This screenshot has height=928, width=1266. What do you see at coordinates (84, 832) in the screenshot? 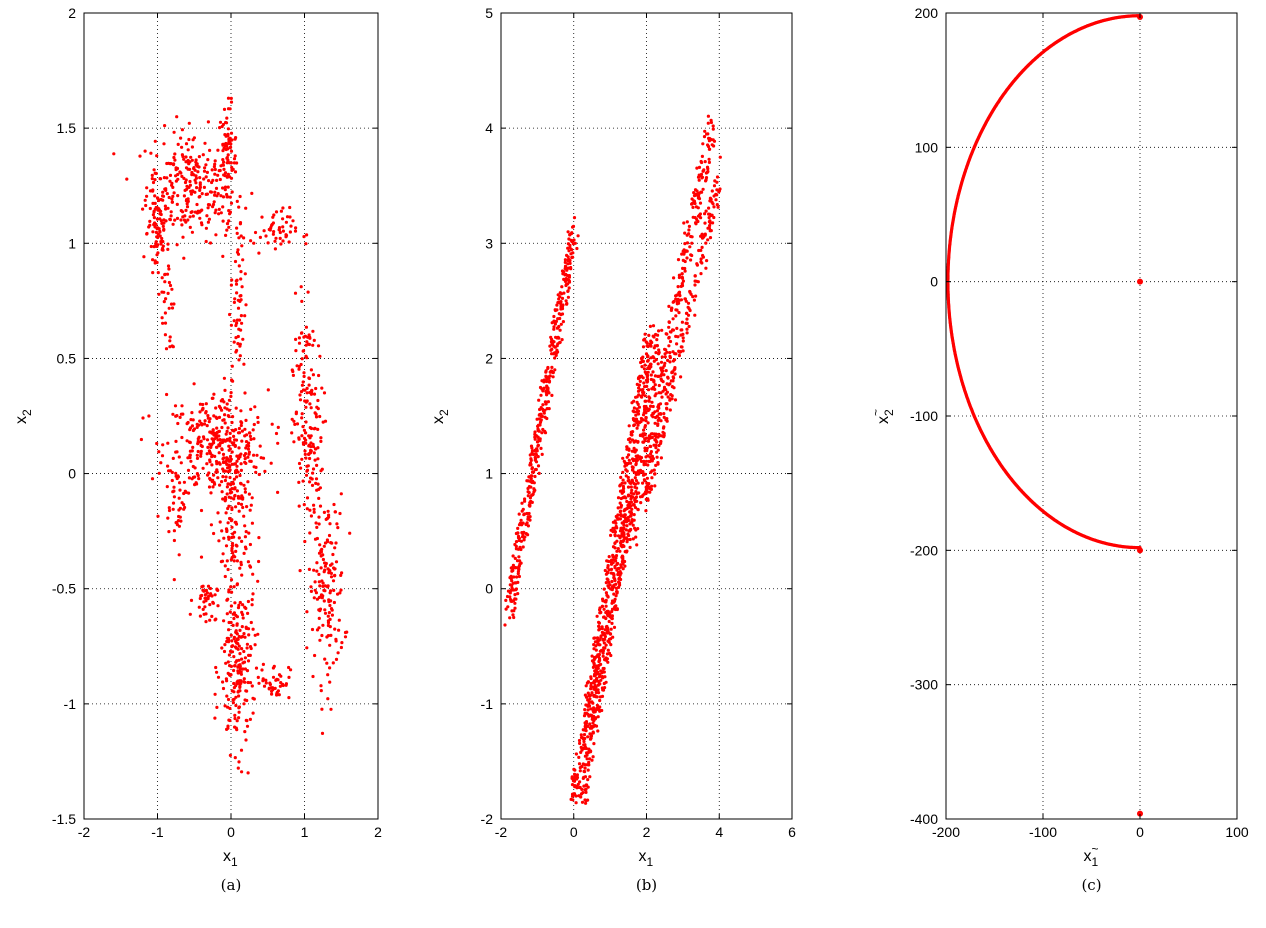
I see `x-tick-label-a: -2` at bounding box center [84, 832].